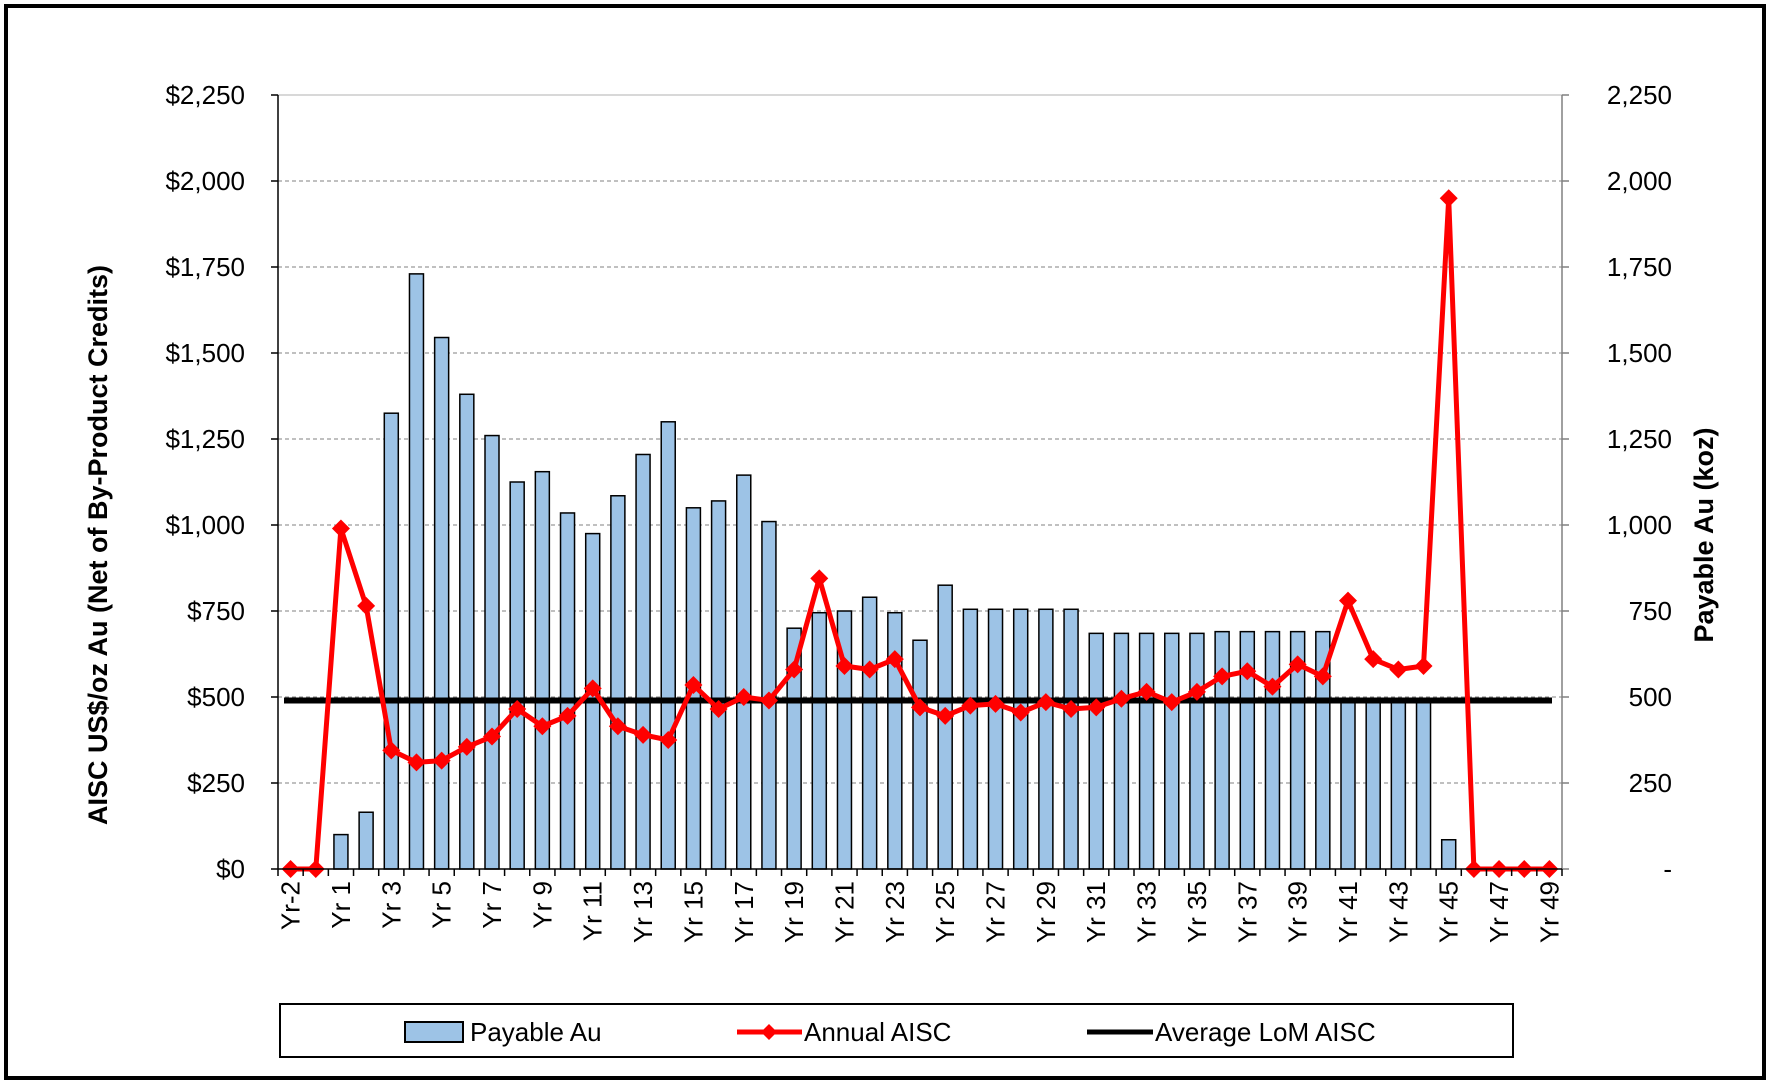 The height and width of the screenshot is (1090, 1776). I want to click on right-axis-tick-label: 250, so click(1650, 783).